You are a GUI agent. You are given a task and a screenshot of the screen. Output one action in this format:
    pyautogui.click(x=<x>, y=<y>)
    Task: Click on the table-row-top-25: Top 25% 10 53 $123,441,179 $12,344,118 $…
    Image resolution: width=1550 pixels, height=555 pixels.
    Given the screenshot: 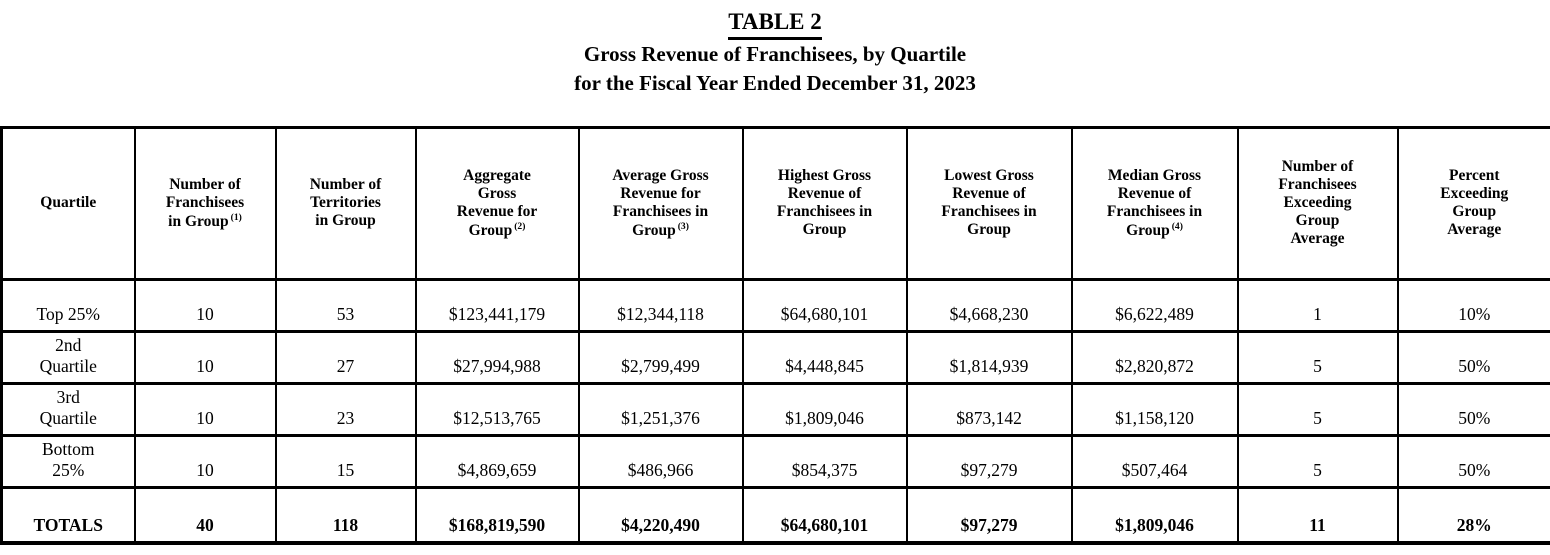 What is the action you would take?
    pyautogui.click(x=775, y=305)
    